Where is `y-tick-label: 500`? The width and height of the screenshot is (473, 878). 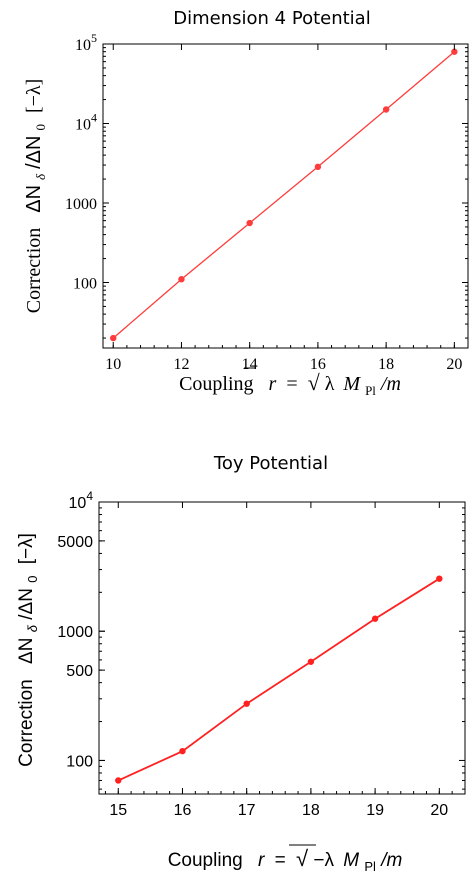
y-tick-label: 500 is located at coordinates (79, 671).